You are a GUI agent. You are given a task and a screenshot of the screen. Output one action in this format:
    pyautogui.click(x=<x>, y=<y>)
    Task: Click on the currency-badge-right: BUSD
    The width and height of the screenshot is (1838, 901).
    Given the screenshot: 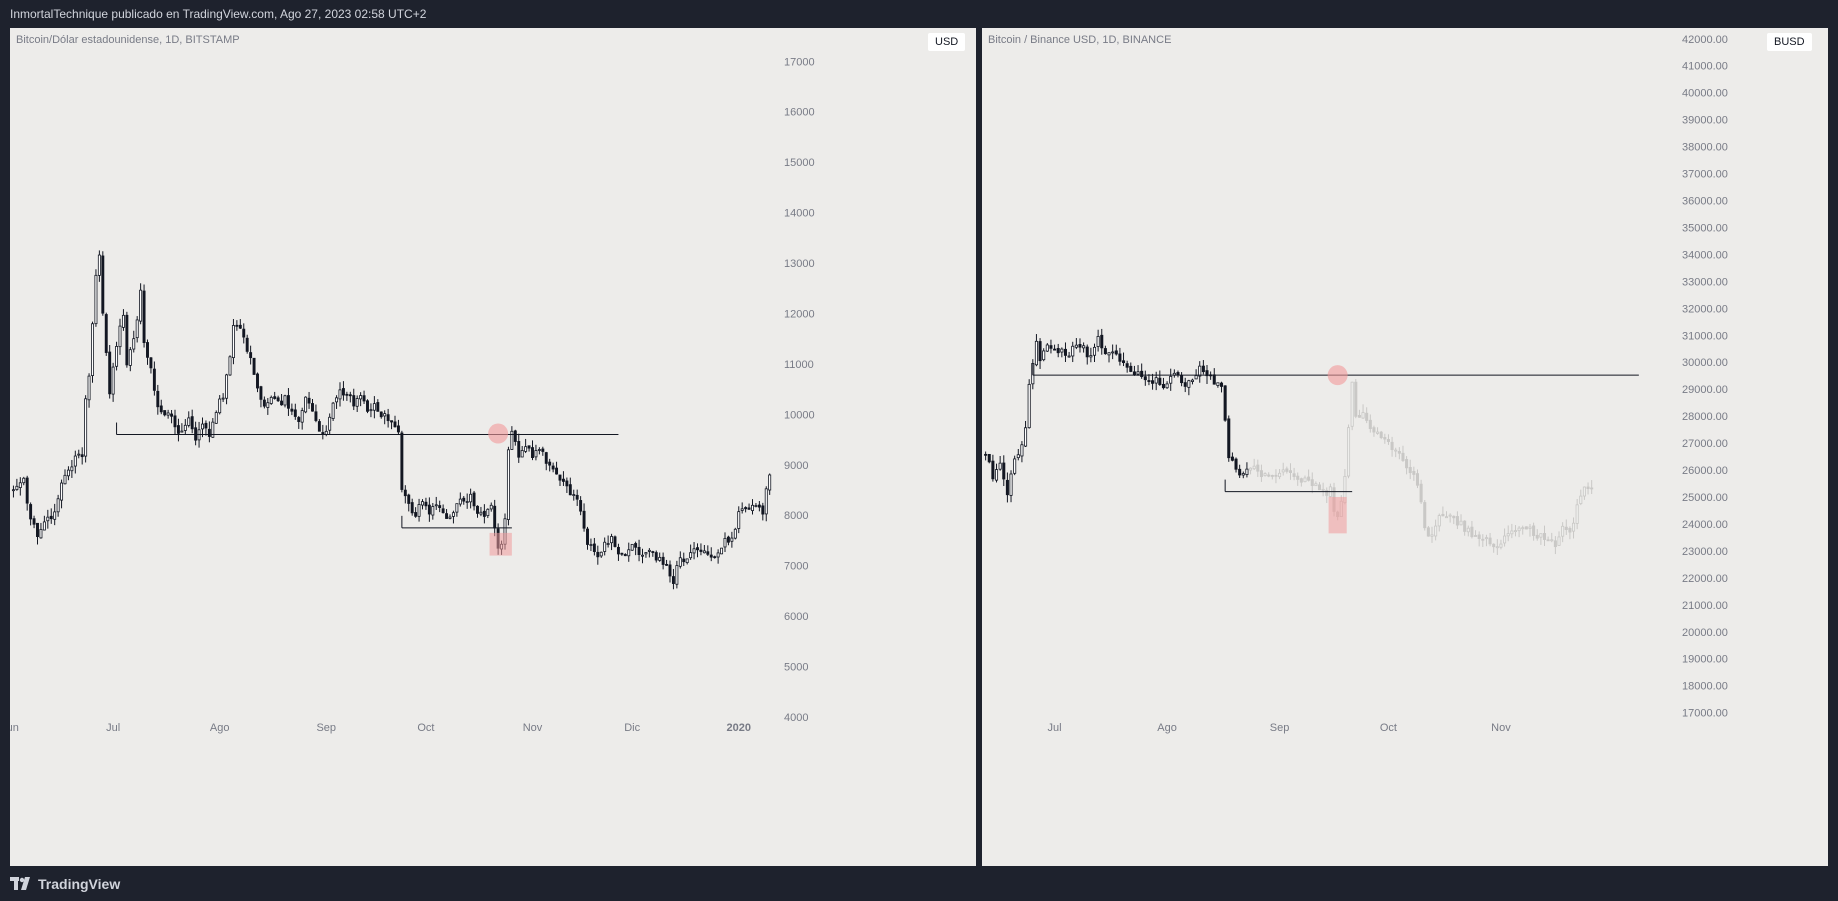 What is the action you would take?
    pyautogui.click(x=1789, y=42)
    